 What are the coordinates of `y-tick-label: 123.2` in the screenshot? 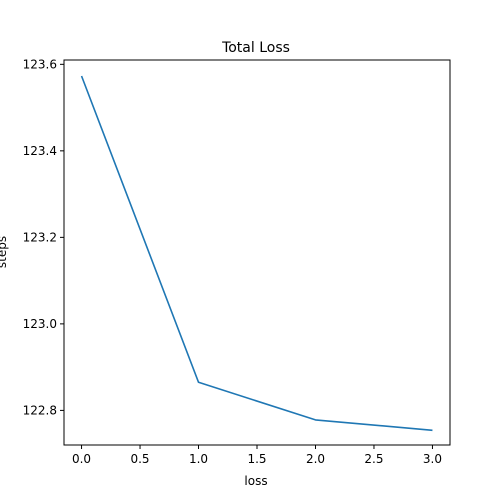 It's located at (40, 237).